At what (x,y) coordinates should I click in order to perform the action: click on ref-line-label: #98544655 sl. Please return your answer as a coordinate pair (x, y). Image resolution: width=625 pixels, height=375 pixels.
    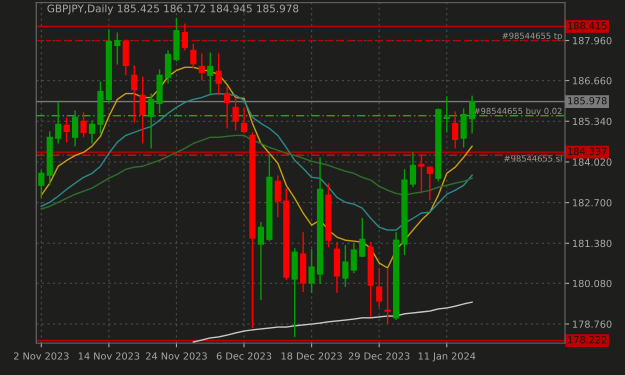
    Looking at the image, I should click on (533, 158).